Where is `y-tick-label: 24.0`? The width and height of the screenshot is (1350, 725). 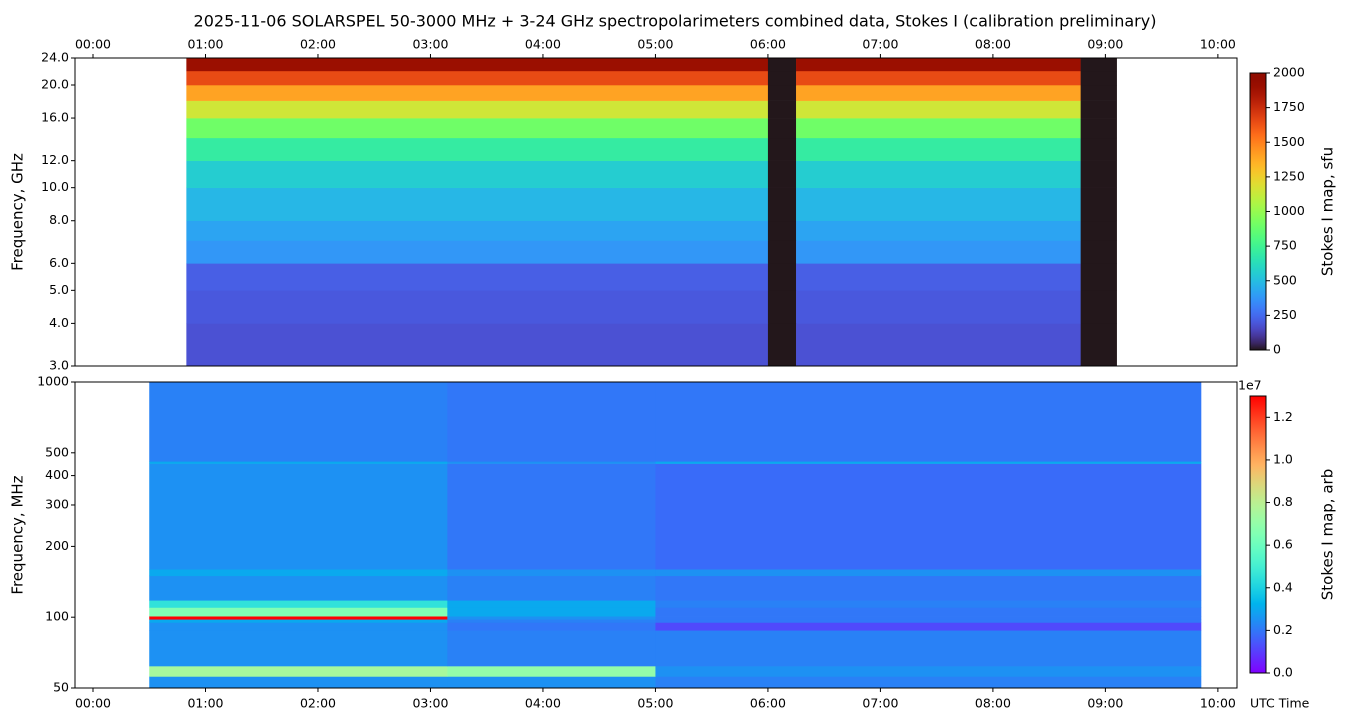 y-tick-label: 24.0 is located at coordinates (55, 57).